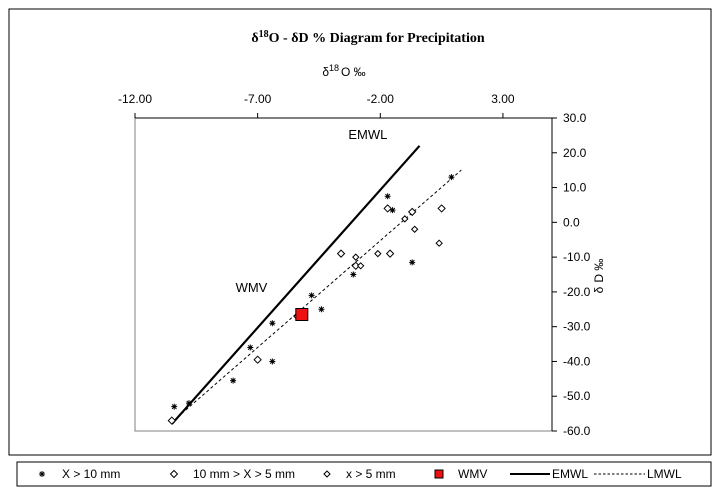  What do you see at coordinates (575, 188) in the screenshot?
I see `y-tick-label: 10.0` at bounding box center [575, 188].